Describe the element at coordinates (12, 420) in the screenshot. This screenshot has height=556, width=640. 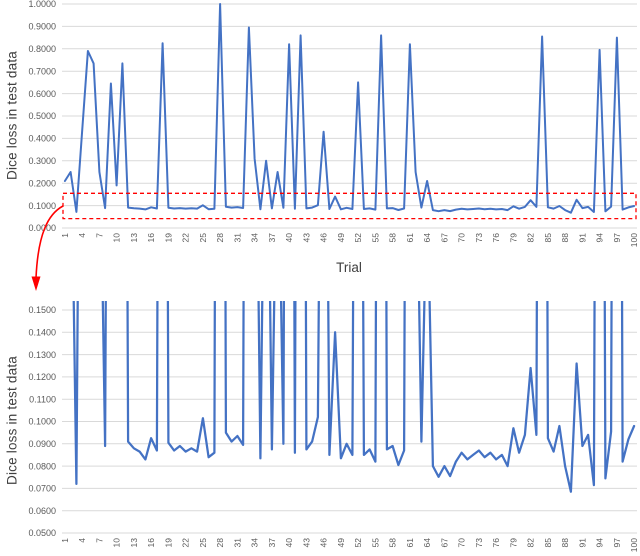
I see `bottom-chart-y-axis-title: Dice loss in test data` at that location.